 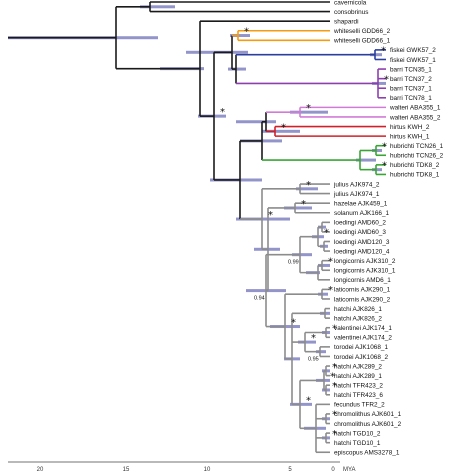 What do you see at coordinates (367, 453) in the screenshot?
I see `taxon-label: episcopus AMS3278_1` at bounding box center [367, 453].